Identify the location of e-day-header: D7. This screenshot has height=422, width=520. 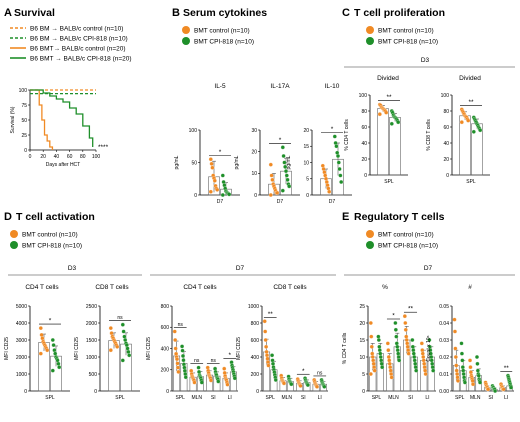
(428, 268).